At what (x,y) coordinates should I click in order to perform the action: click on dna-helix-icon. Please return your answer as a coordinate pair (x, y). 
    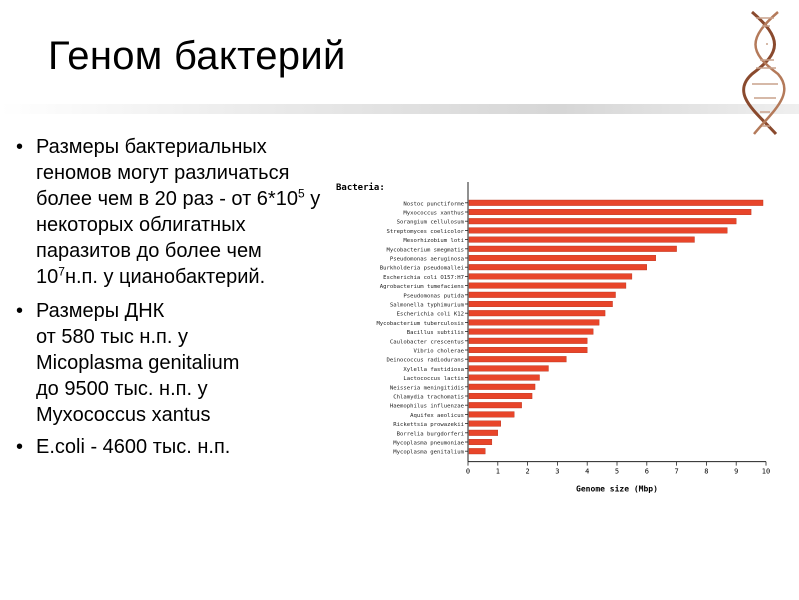
    Looking at the image, I should click on (764, 73).